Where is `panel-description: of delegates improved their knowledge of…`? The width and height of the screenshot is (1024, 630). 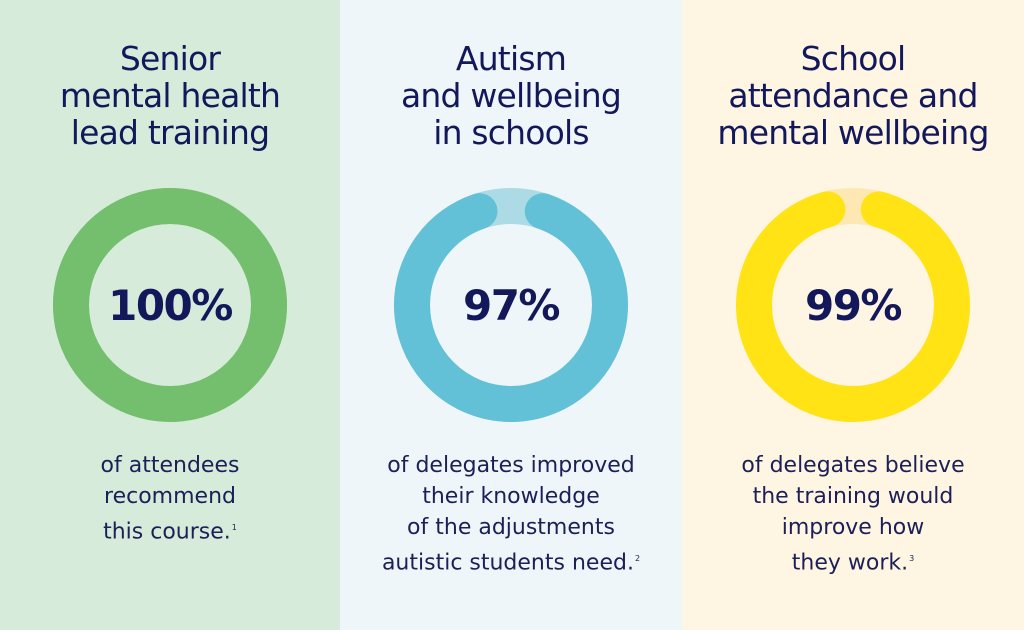
panel-description: of delegates improved their knowledge of… is located at coordinates (511, 514).